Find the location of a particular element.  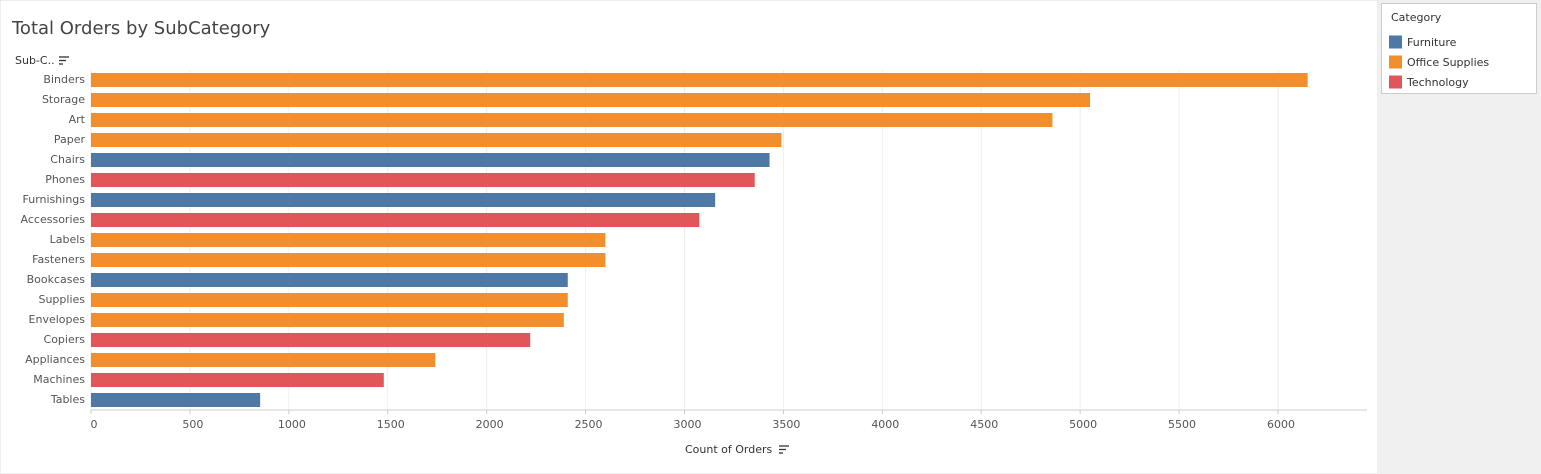

x-tick-label: 3000 is located at coordinates (687, 424).